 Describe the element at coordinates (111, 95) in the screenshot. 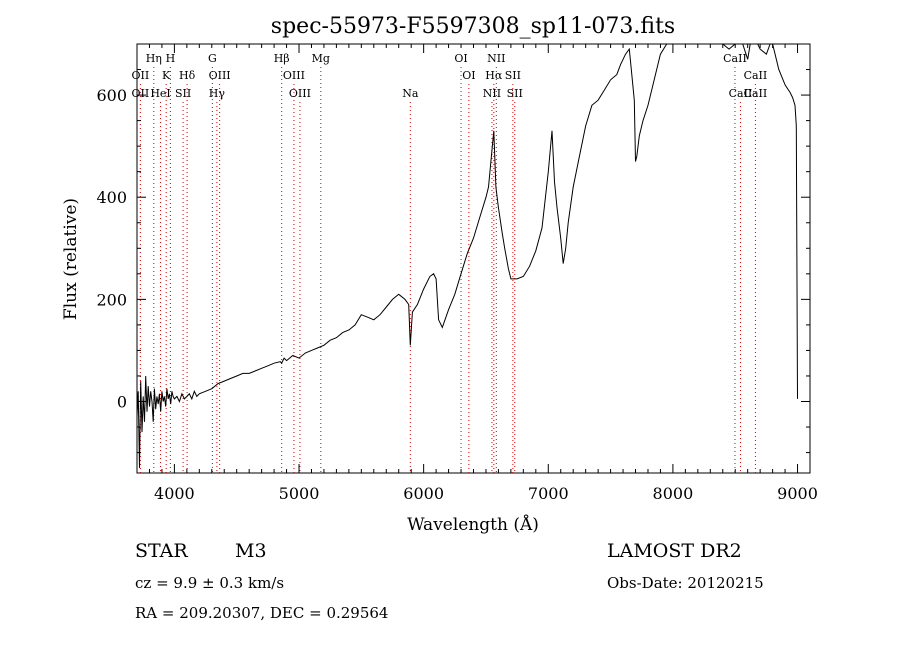

I see `y-tick-label: 600` at that location.